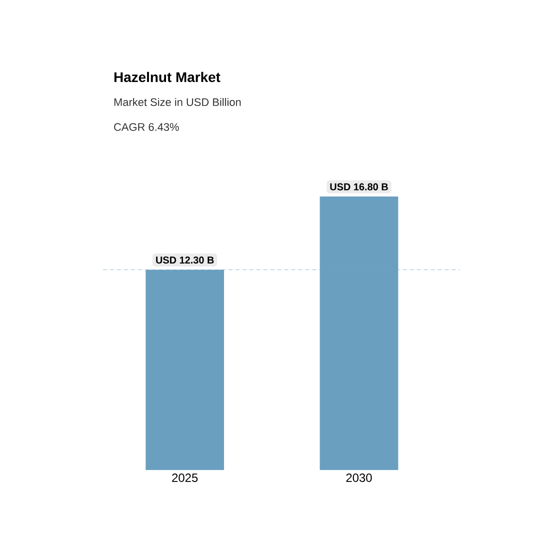 The width and height of the screenshot is (557, 547). I want to click on chart-subtitle: Market Size in USD Billion, so click(177, 102).